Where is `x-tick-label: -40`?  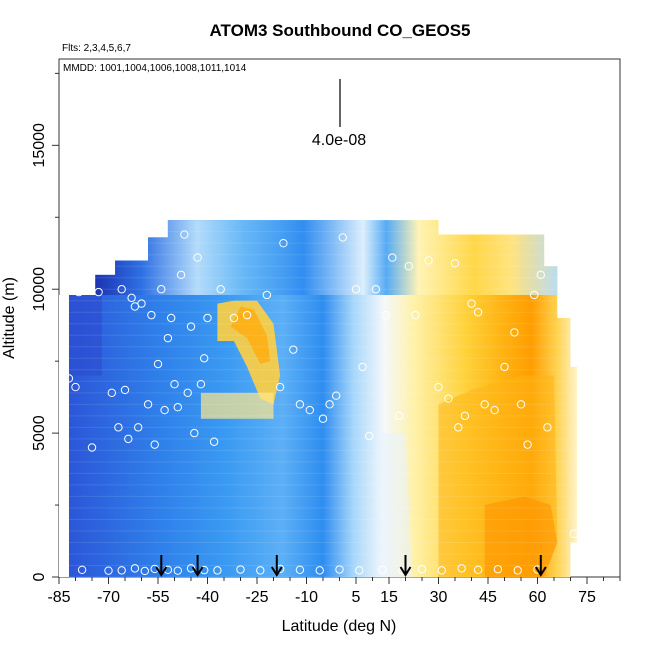
x-tick-label: -40 is located at coordinates (207, 597).